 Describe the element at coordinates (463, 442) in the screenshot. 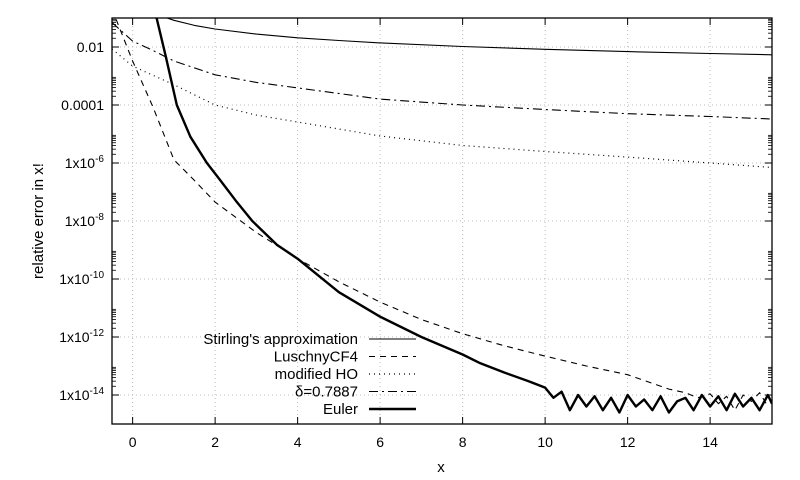

I see `x-tick-label: 8` at that location.